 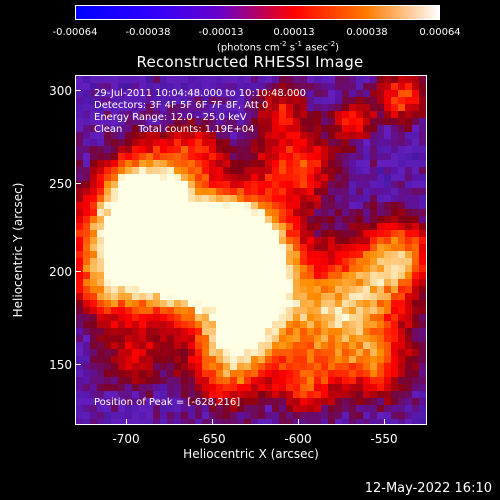 I want to click on y-tick-label: 150, so click(x=60, y=365).